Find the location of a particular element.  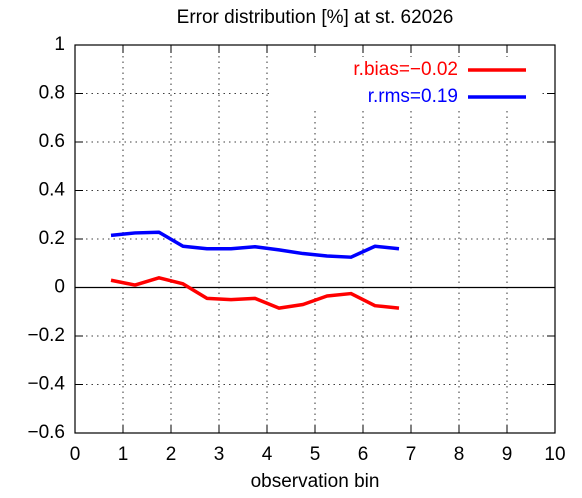

x-axis-label: observation bin is located at coordinates (315, 481).